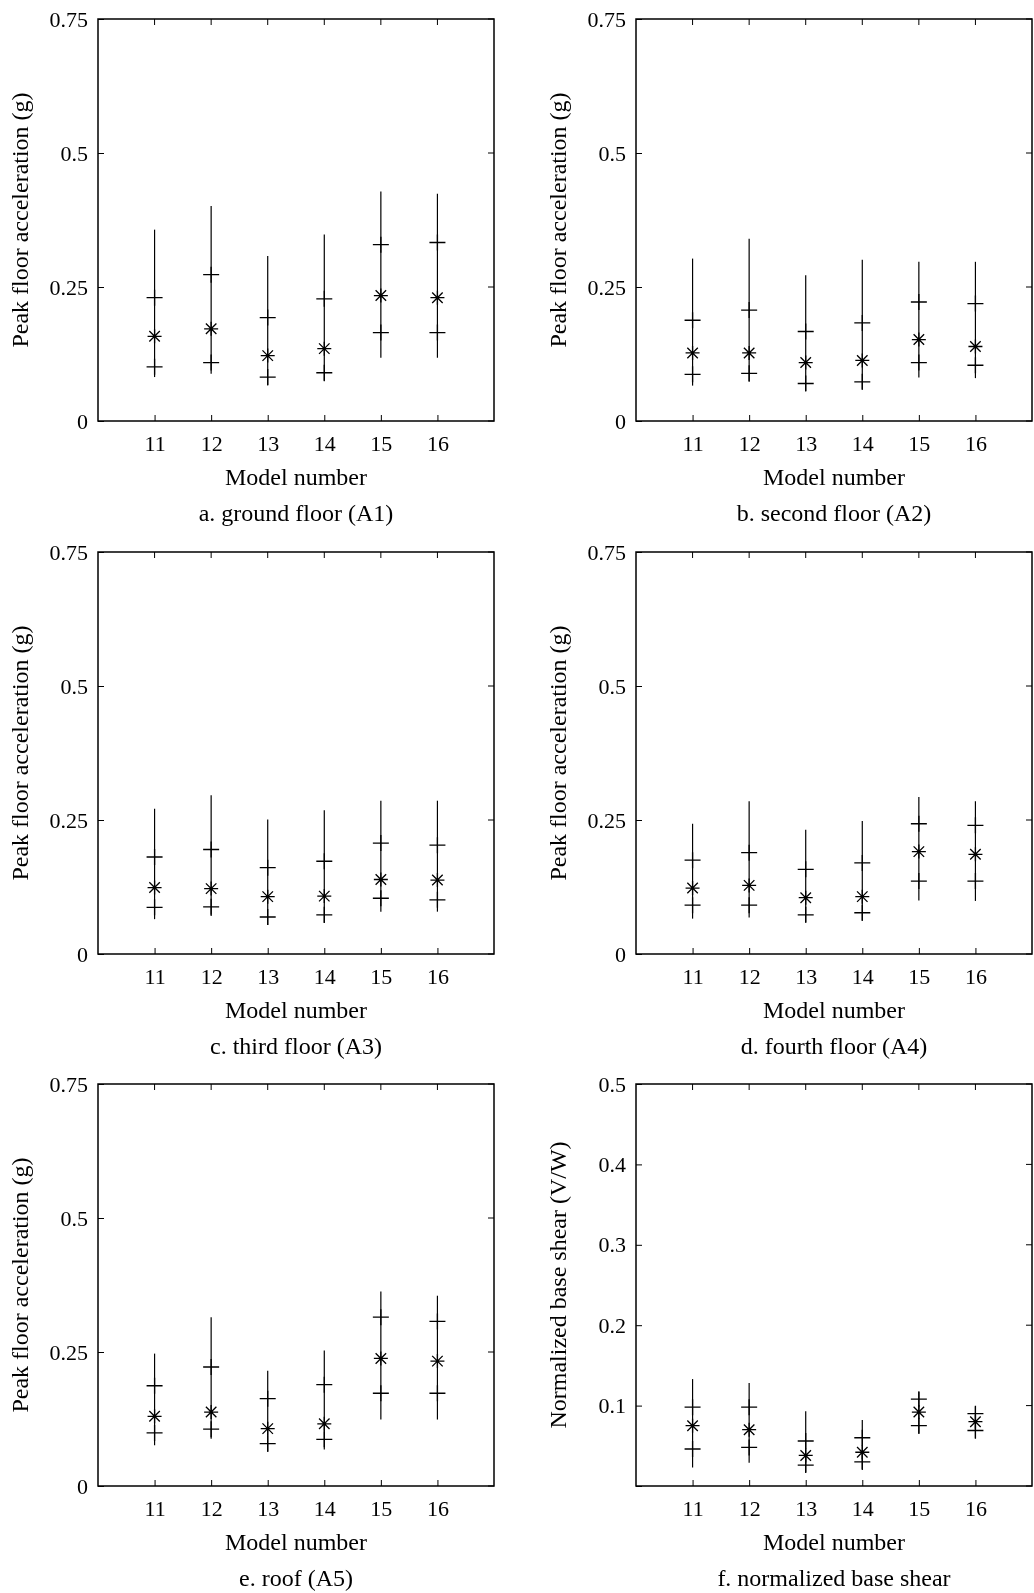  I want to click on y-tick-label: 0.4, so click(612, 1164).